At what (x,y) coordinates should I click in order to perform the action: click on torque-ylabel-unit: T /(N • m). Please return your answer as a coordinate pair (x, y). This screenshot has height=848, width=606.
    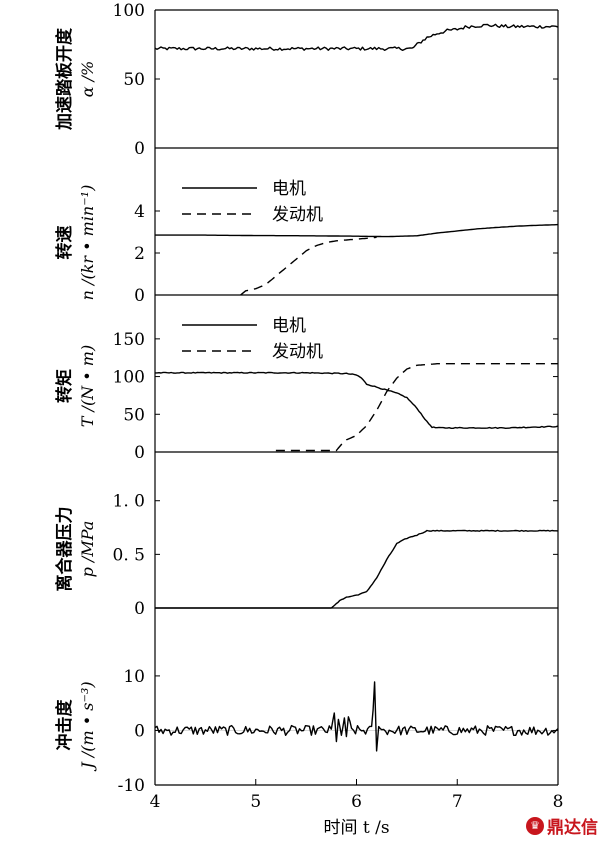
    Looking at the image, I should click on (87, 386).